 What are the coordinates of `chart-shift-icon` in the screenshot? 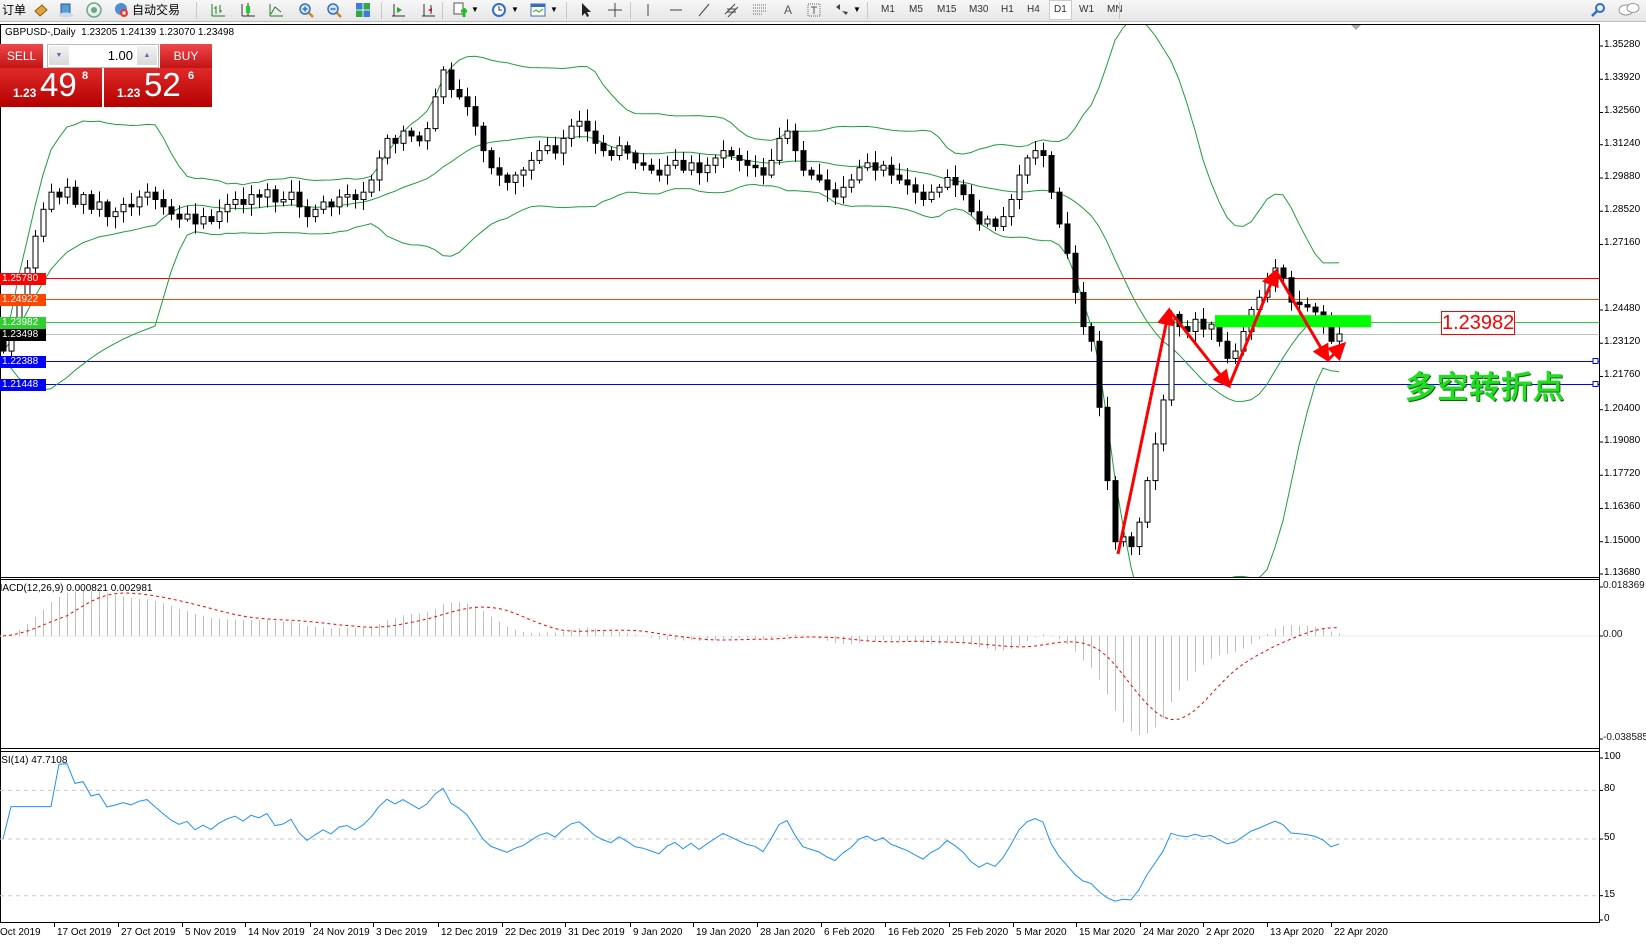 It's located at (428, 10).